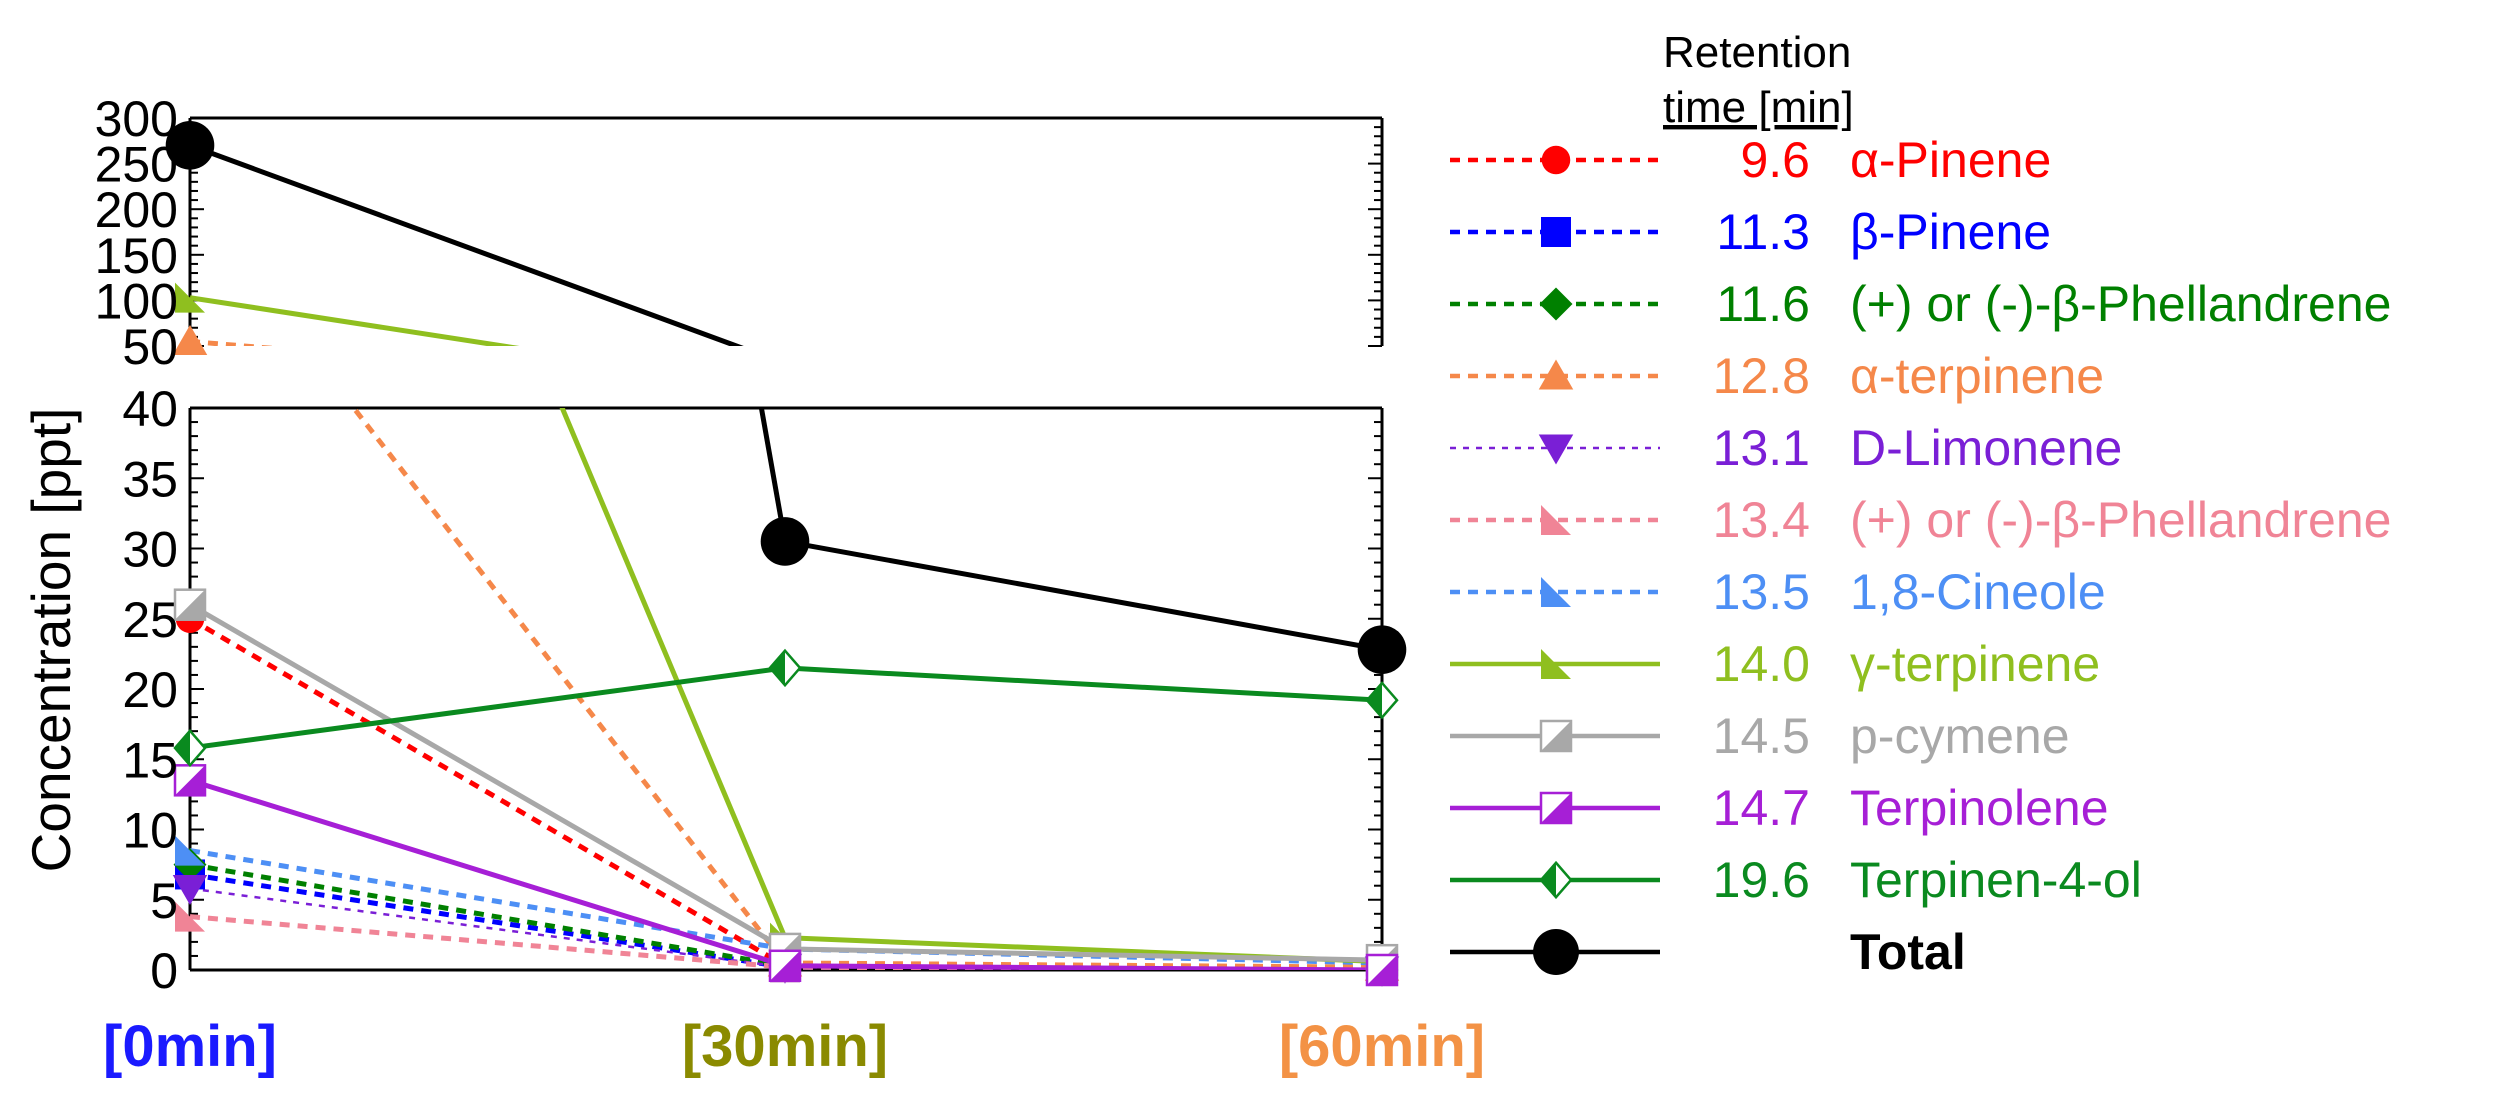  I want to click on legend-retention-time: 11.3, so click(1763, 232).